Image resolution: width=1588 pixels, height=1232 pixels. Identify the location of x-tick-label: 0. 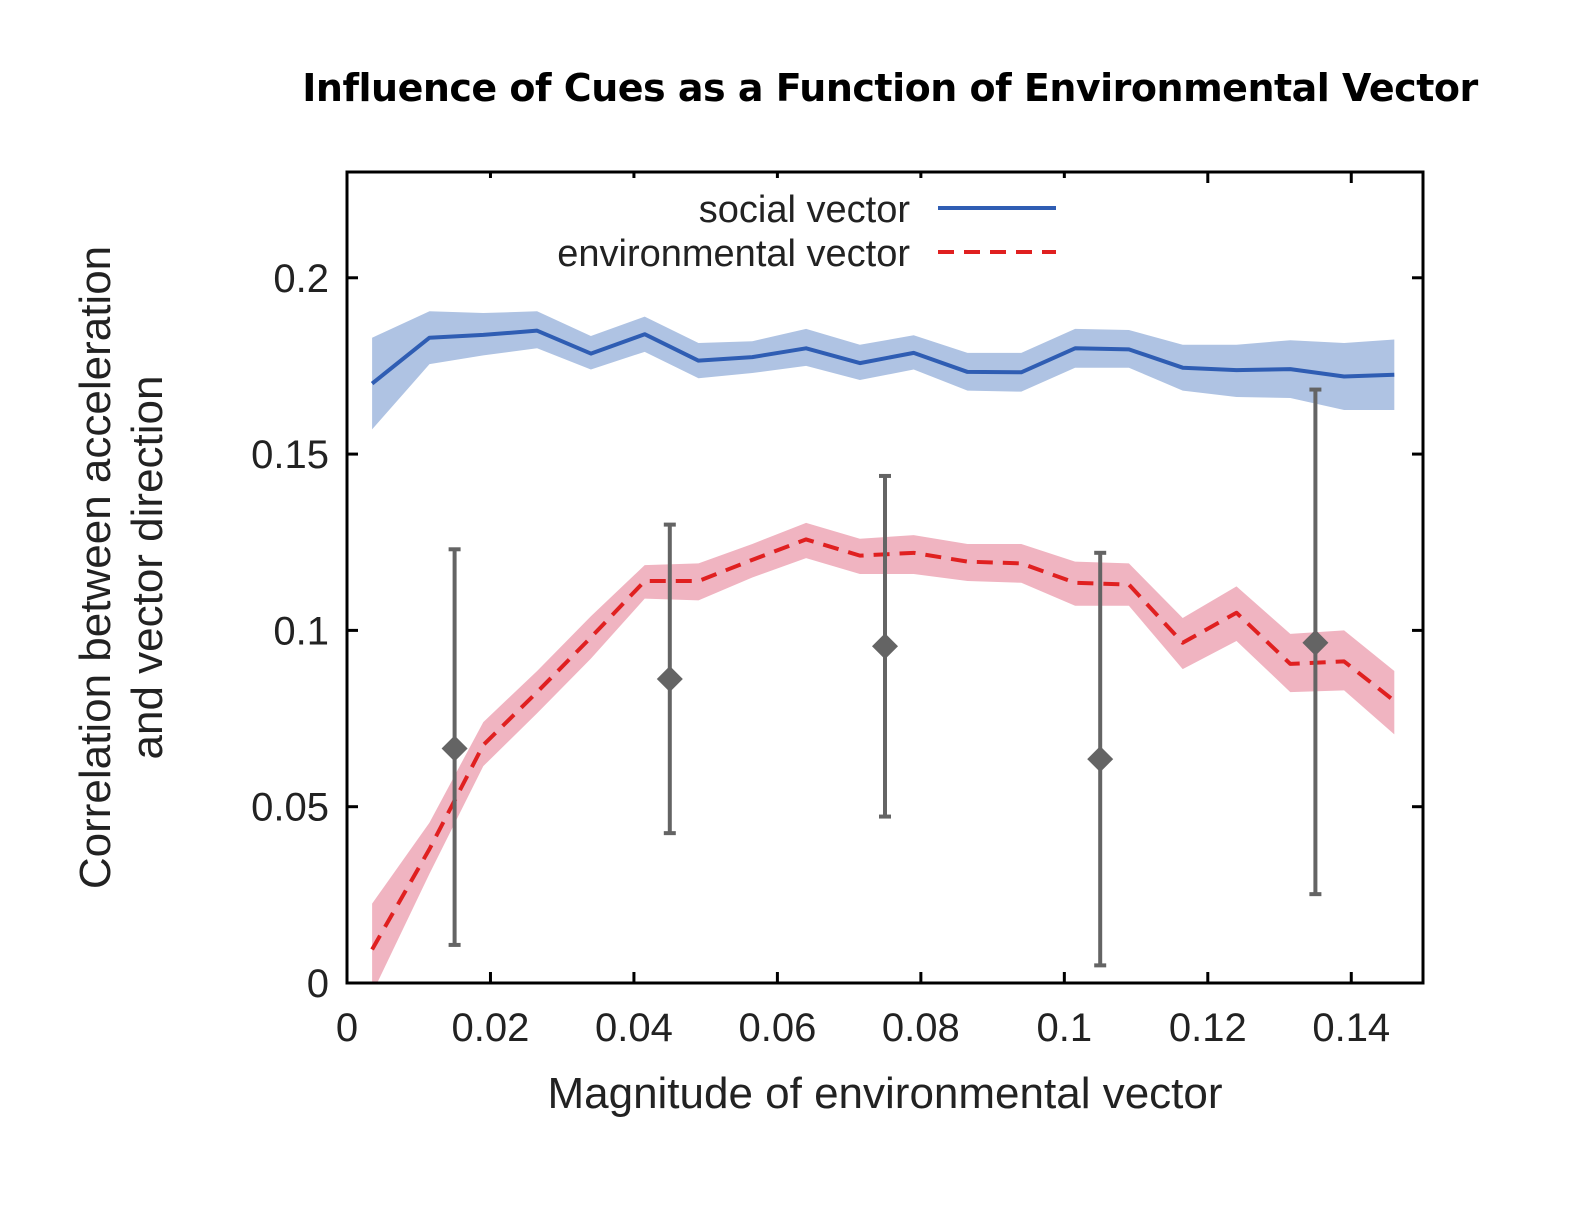
(347, 1028).